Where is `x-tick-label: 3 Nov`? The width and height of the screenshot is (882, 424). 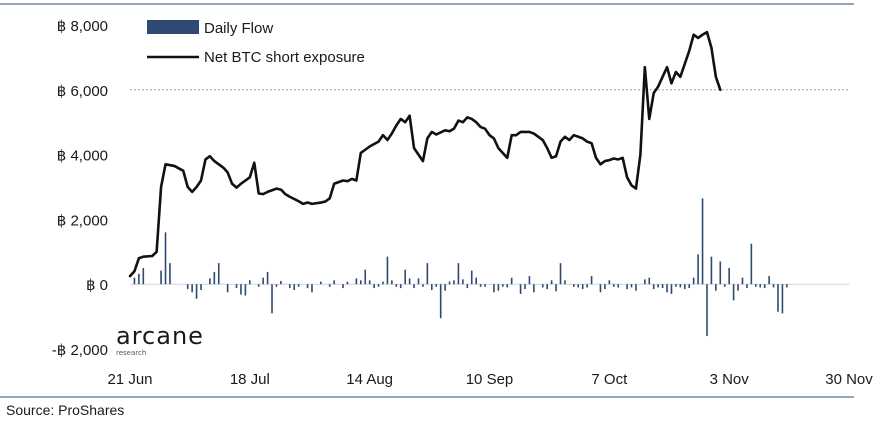 x-tick-label: 3 Nov is located at coordinates (730, 379).